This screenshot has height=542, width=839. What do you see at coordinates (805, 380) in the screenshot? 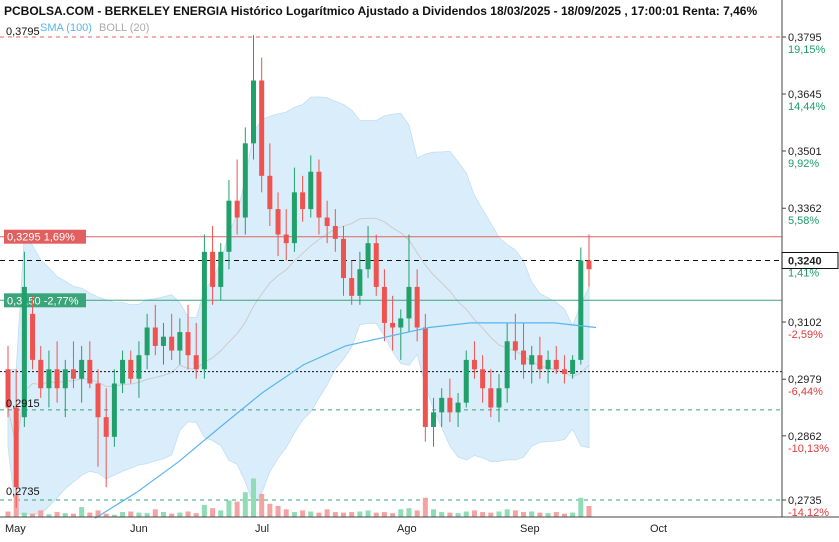
I see `price-tick-label: 0,2979` at bounding box center [805, 380].